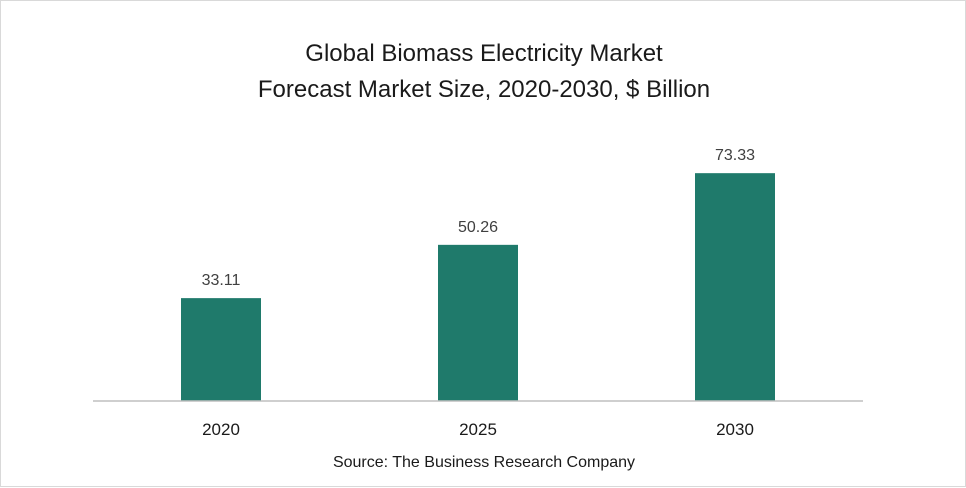 This screenshot has width=966, height=488. Describe the element at coordinates (221, 349) in the screenshot. I see `bar-2020` at that location.